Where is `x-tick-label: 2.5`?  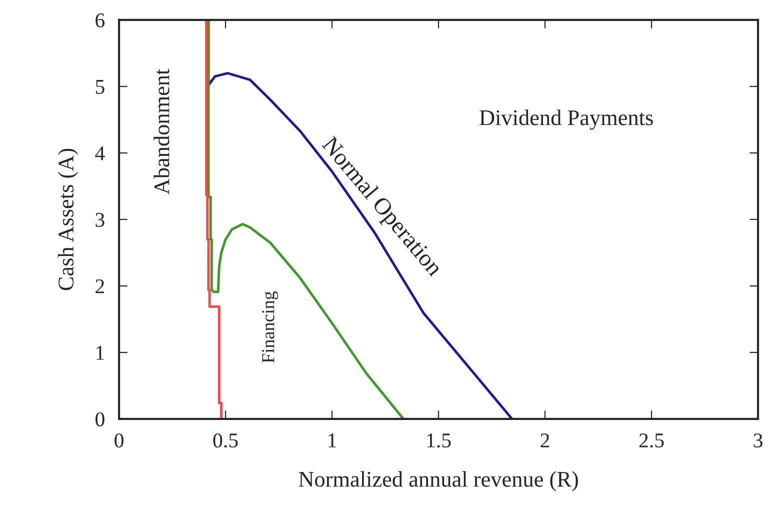
x-tick-label: 2.5 is located at coordinates (651, 441).